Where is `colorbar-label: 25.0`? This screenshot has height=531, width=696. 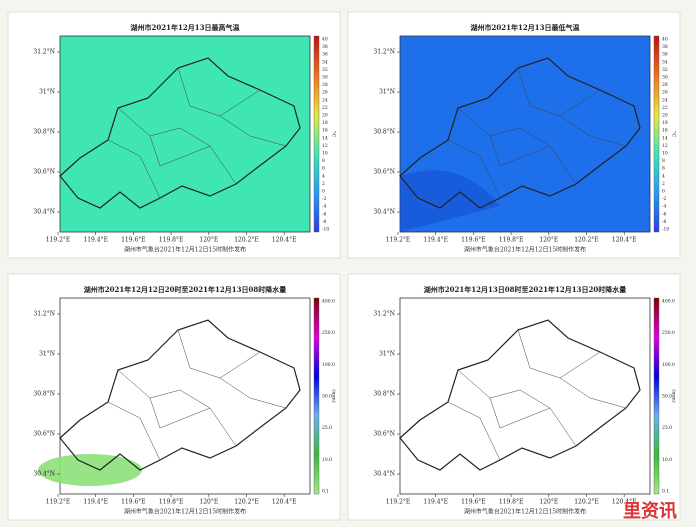
colorbar-label: 25.0 is located at coordinates (327, 428).